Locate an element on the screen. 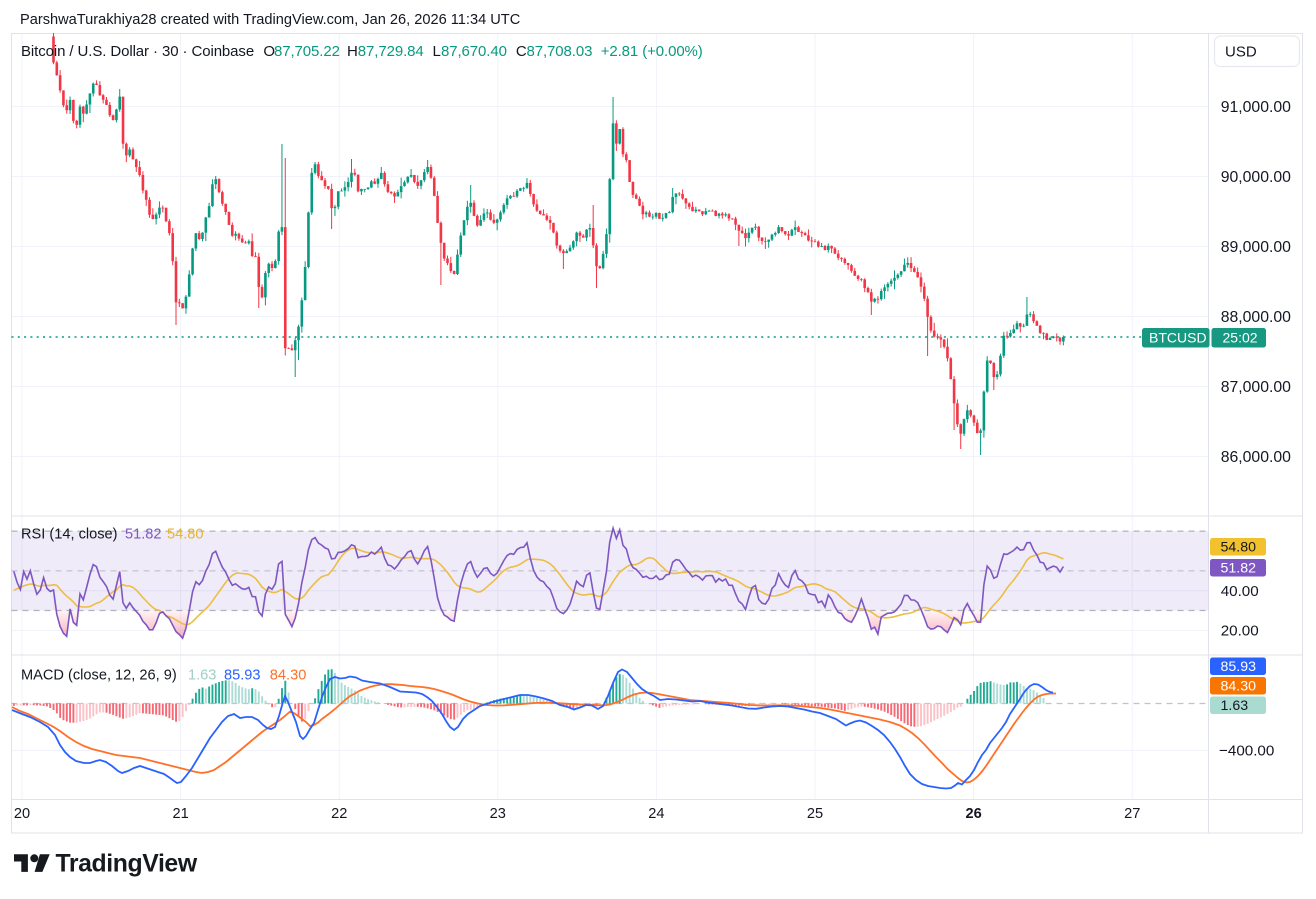 This screenshot has width=1316, height=899. svg-text: 25:02 is located at coordinates (1240, 338).